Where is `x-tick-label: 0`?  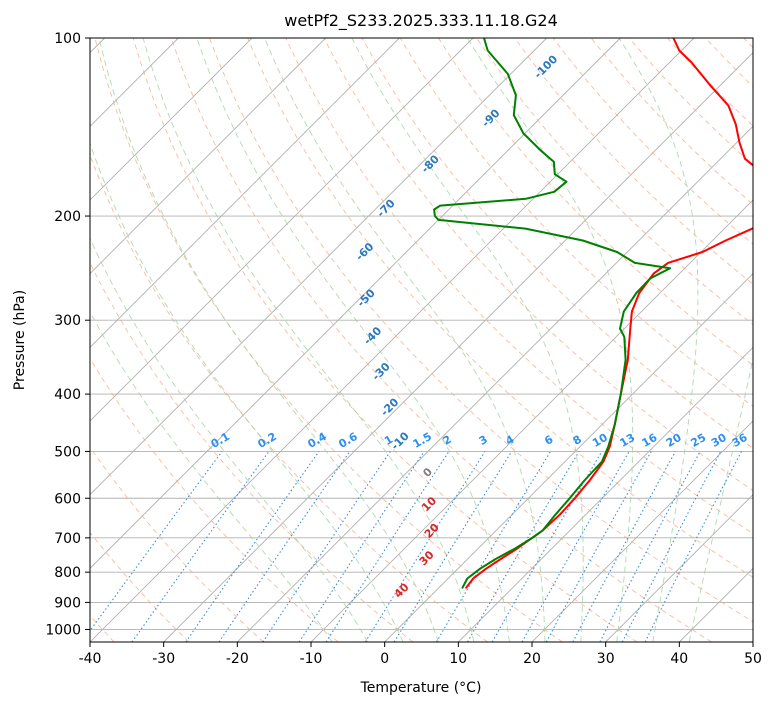 x-tick-label: 0 is located at coordinates (384, 659).